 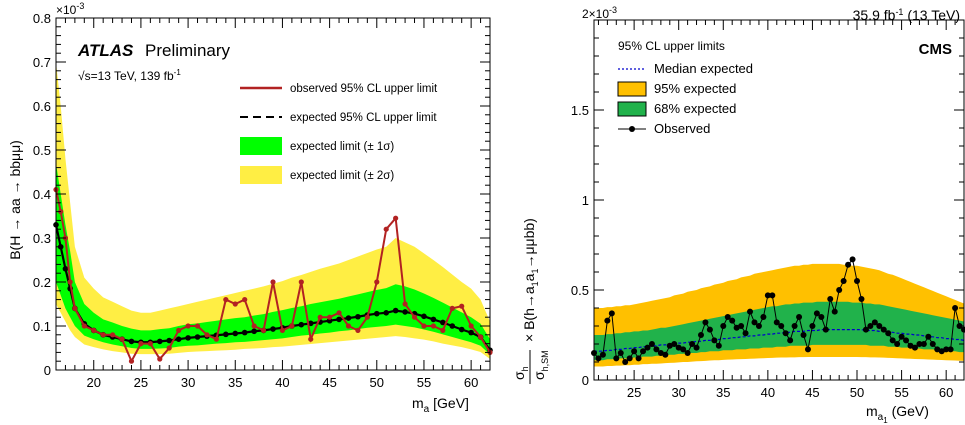 I want to click on legend-label: observed 95% CL upper limit, so click(x=364, y=89).